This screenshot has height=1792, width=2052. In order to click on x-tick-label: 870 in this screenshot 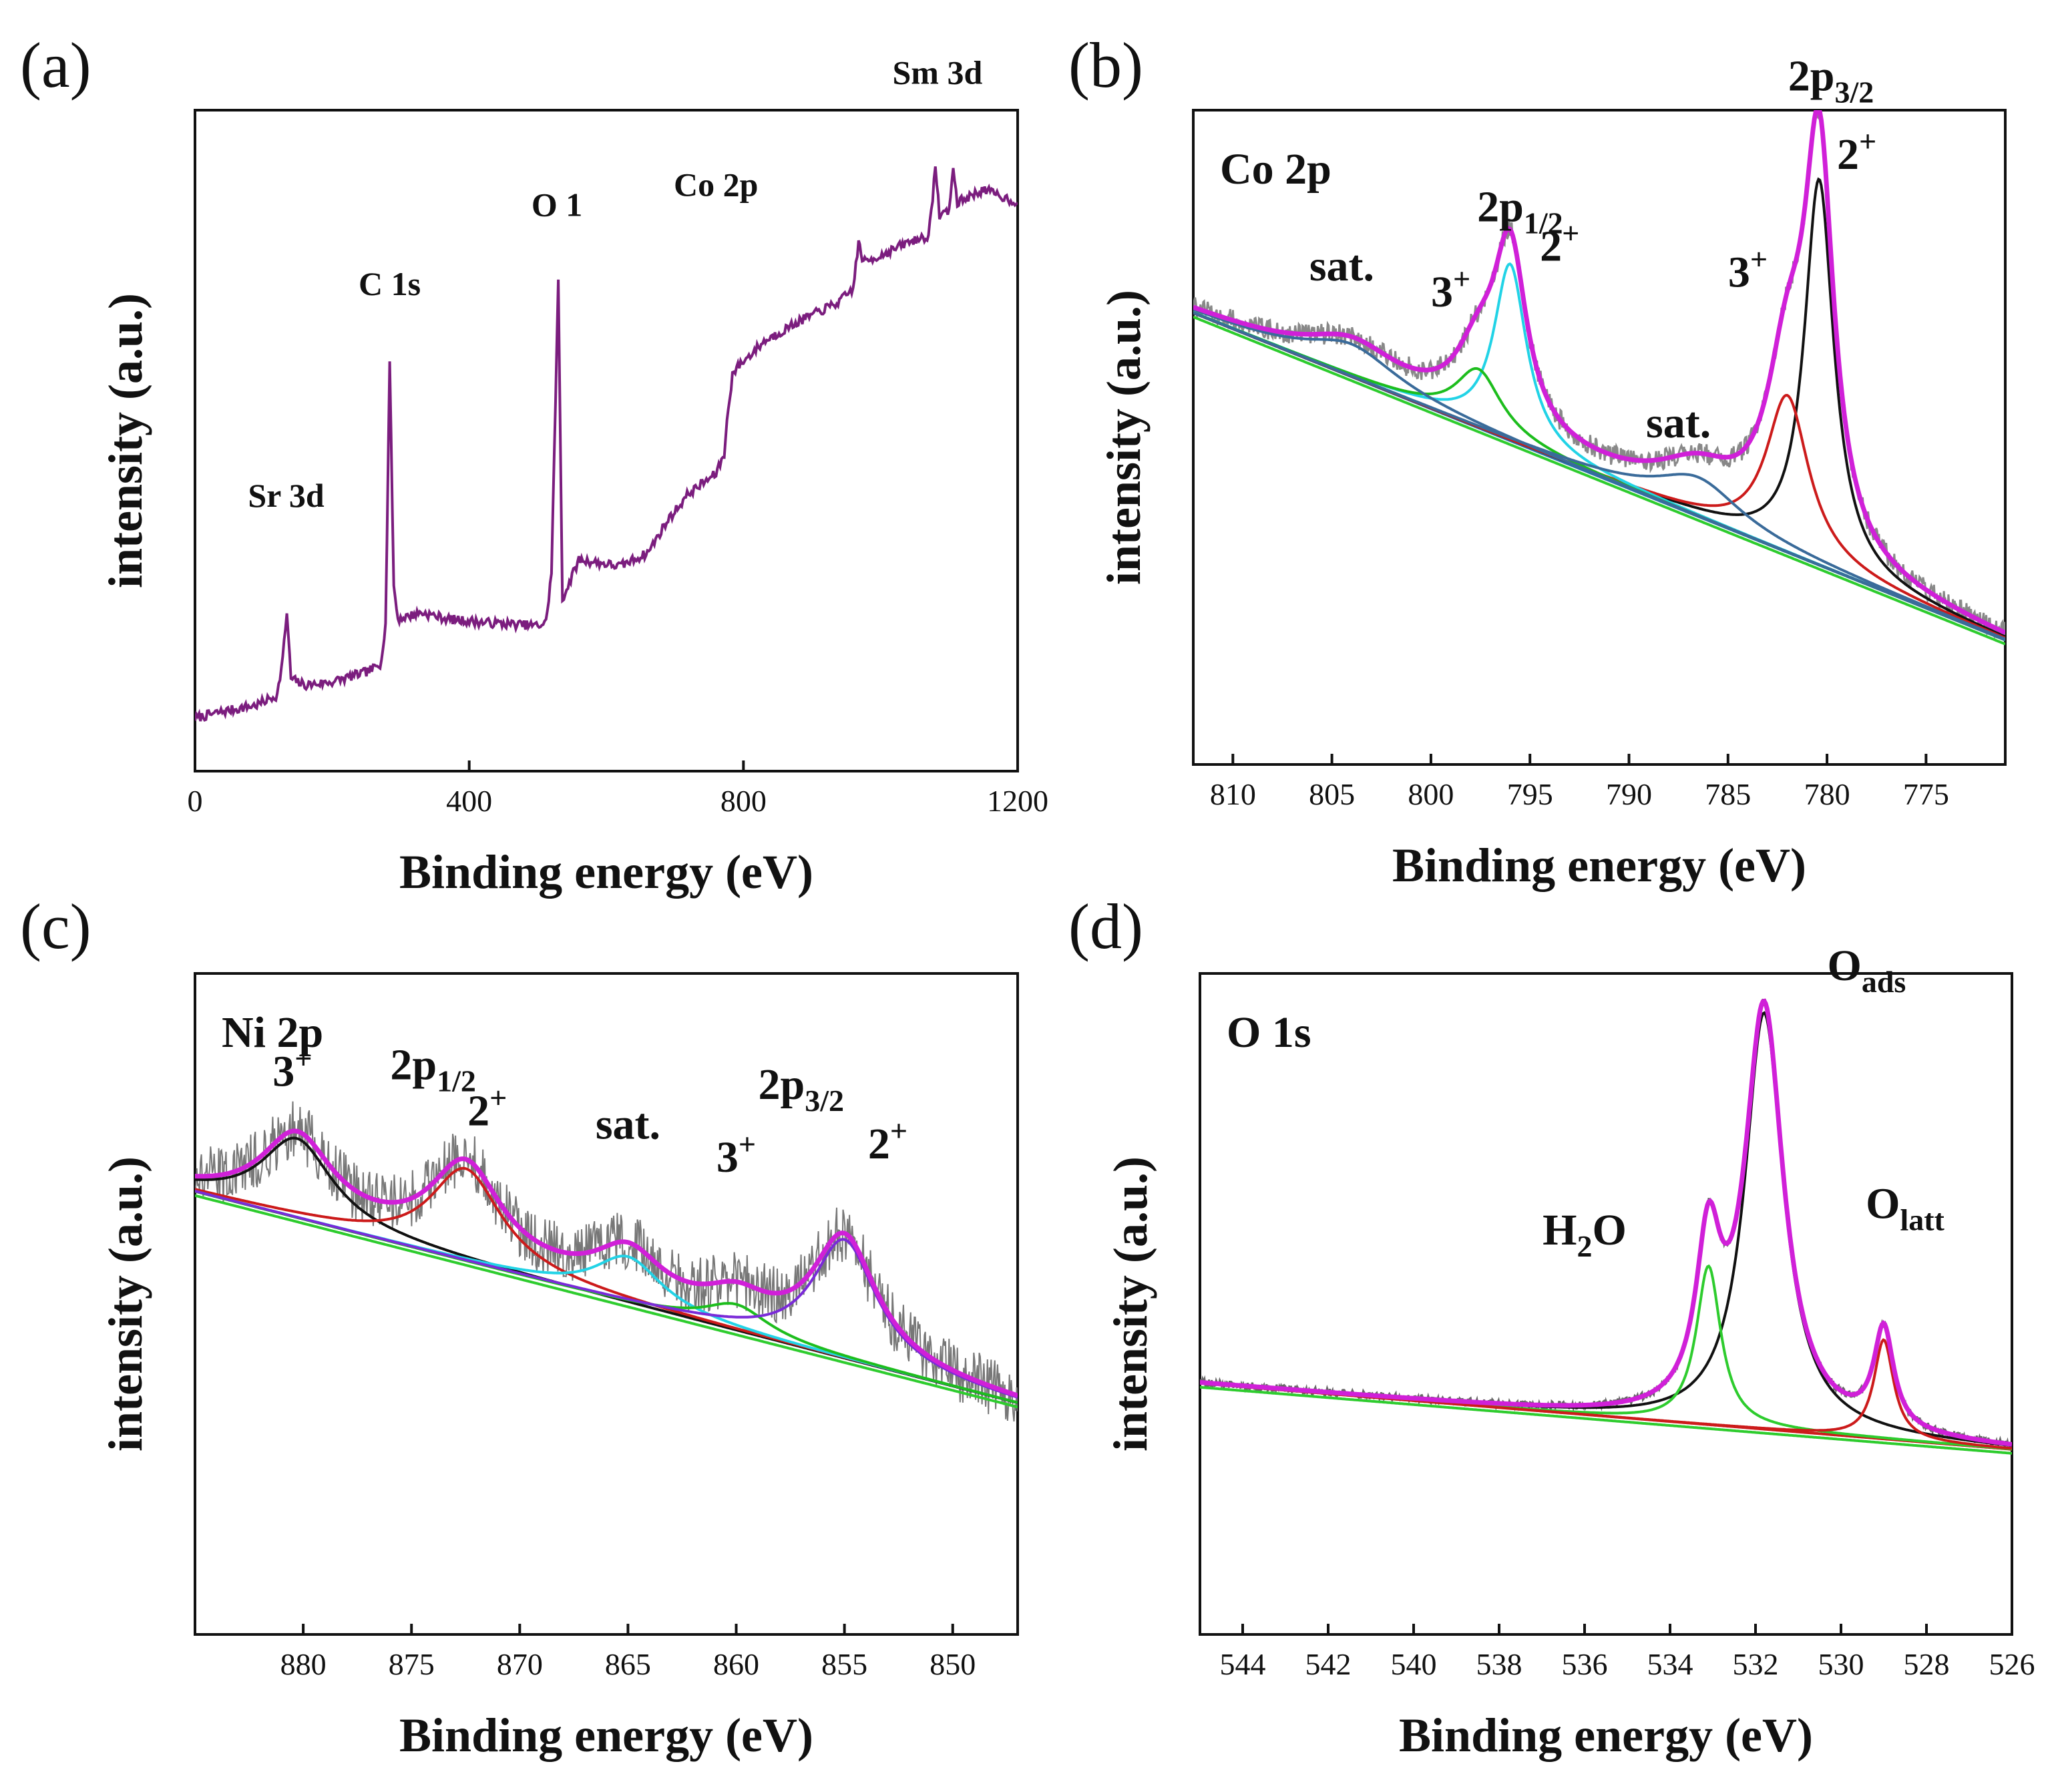, I will do `click(520, 1664)`.